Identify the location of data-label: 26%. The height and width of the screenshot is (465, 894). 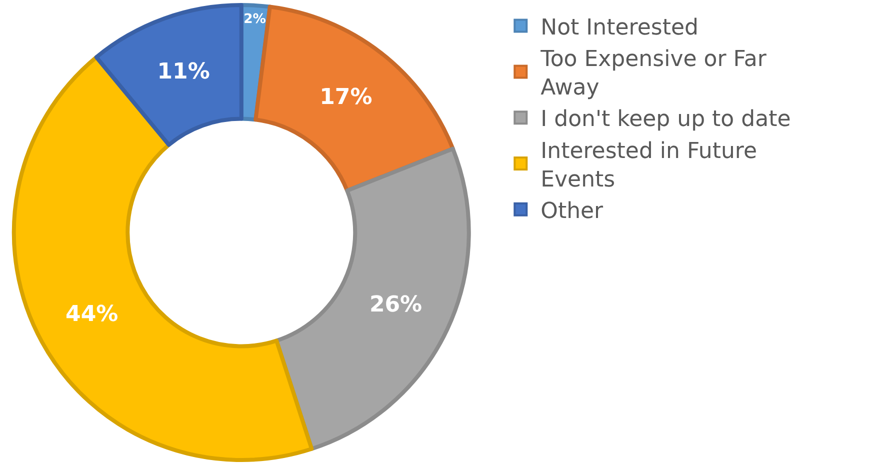
(395, 305).